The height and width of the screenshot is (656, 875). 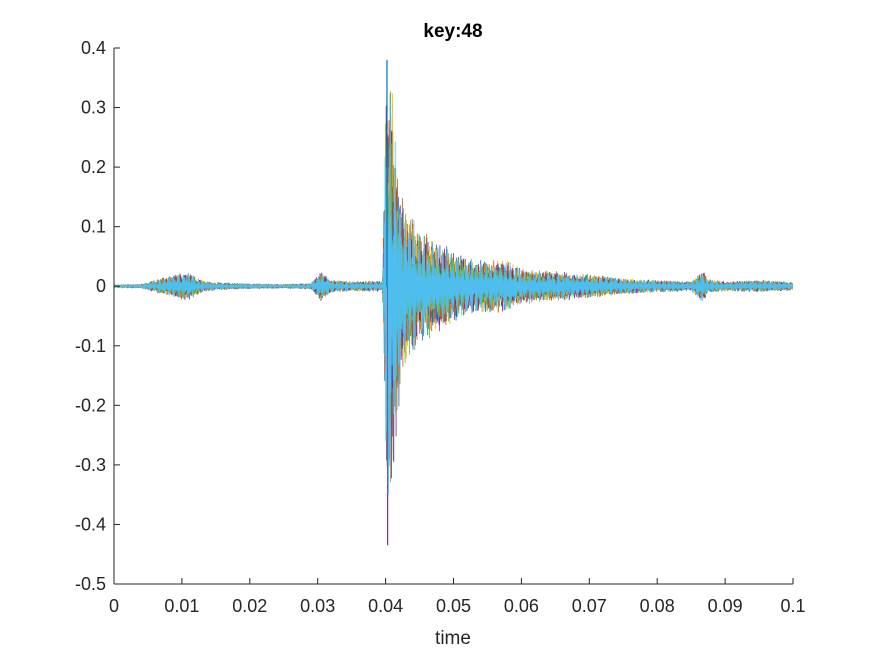 I want to click on x-tick-label: 0.02, so click(x=249, y=606).